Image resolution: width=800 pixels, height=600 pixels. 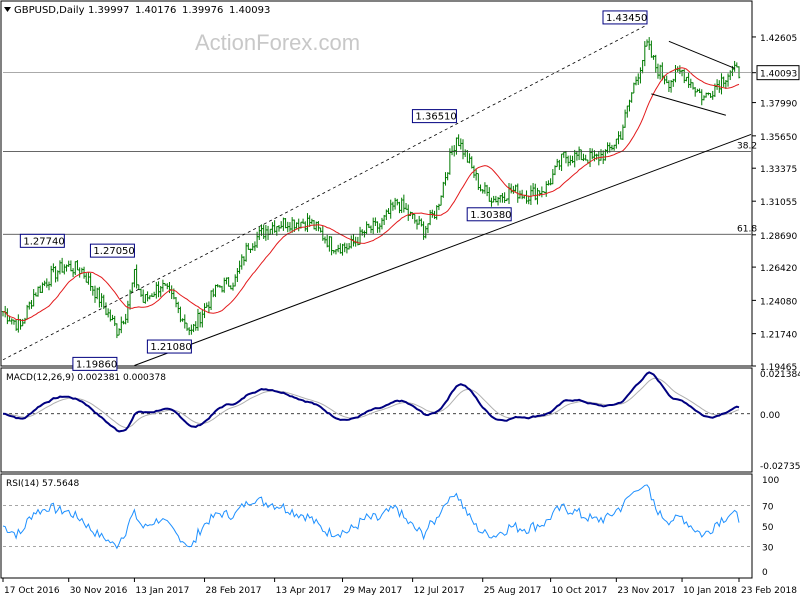 I want to click on price-annotation: 1.27050, so click(x=112, y=250).